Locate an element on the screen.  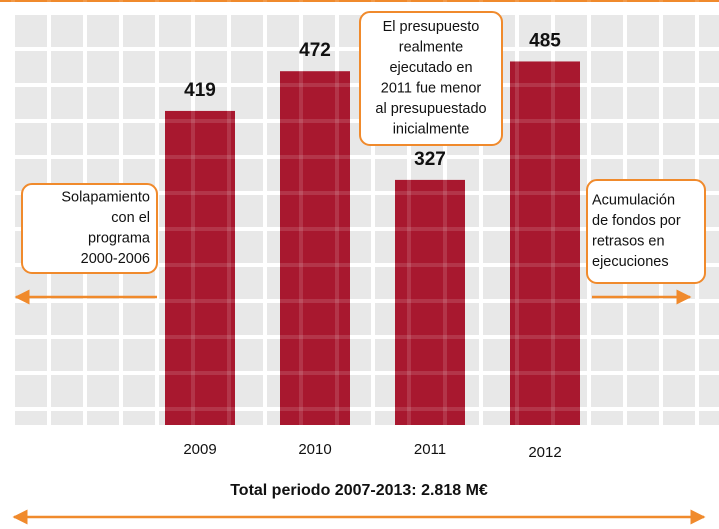
annotation-text: Solapamiento is located at coordinates (105, 198).